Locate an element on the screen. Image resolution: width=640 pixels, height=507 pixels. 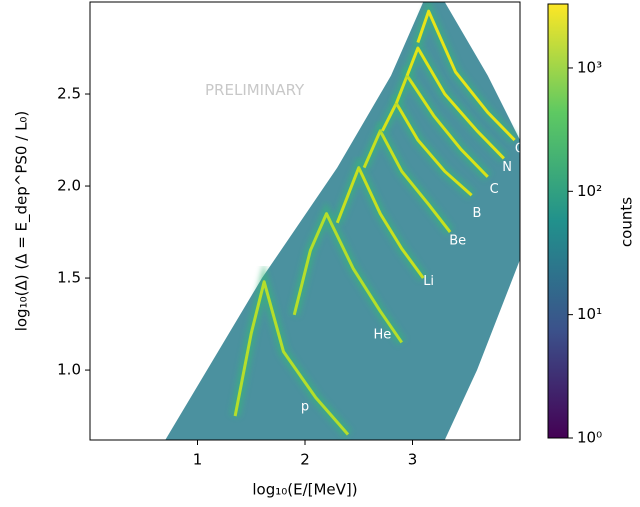
y-tick-label: 2.5 is located at coordinates (69, 94).